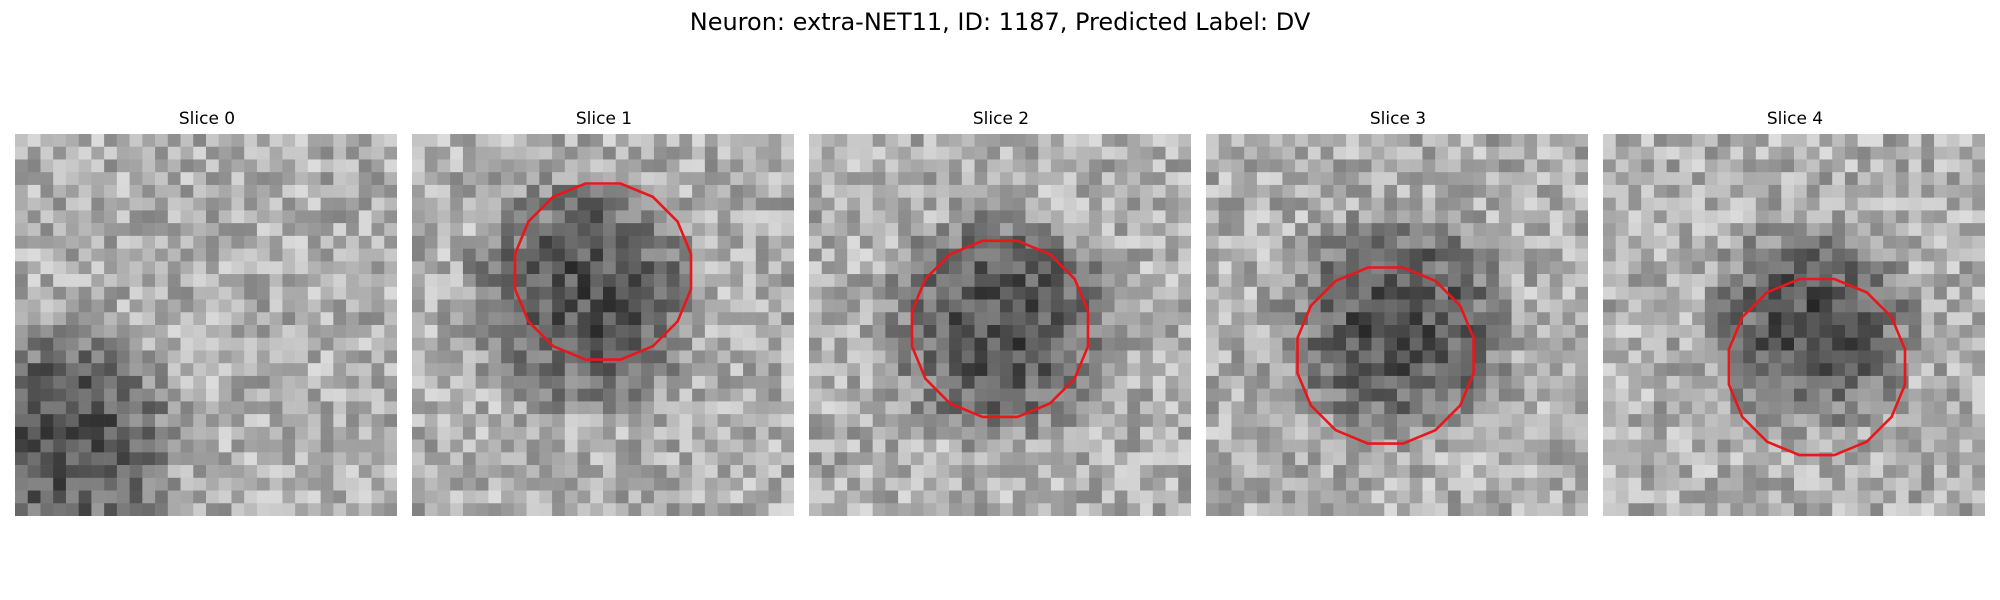  What do you see at coordinates (1398, 119) in the screenshot?
I see `slice-title: Slice 3` at bounding box center [1398, 119].